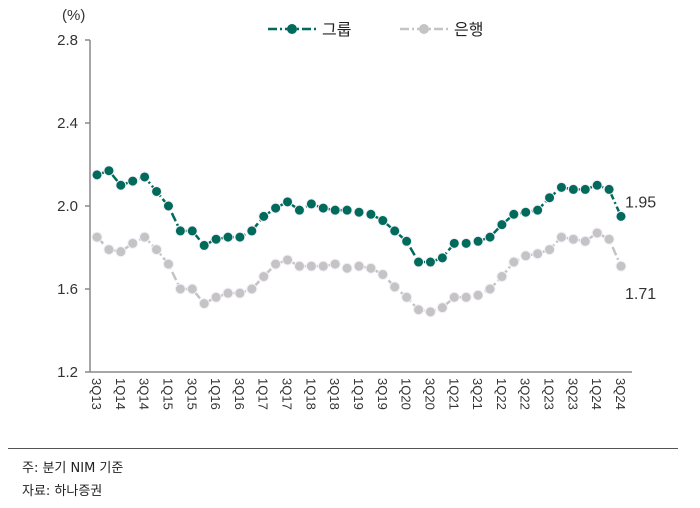  I want to click on y-axis-unit: (%), so click(73, 15).